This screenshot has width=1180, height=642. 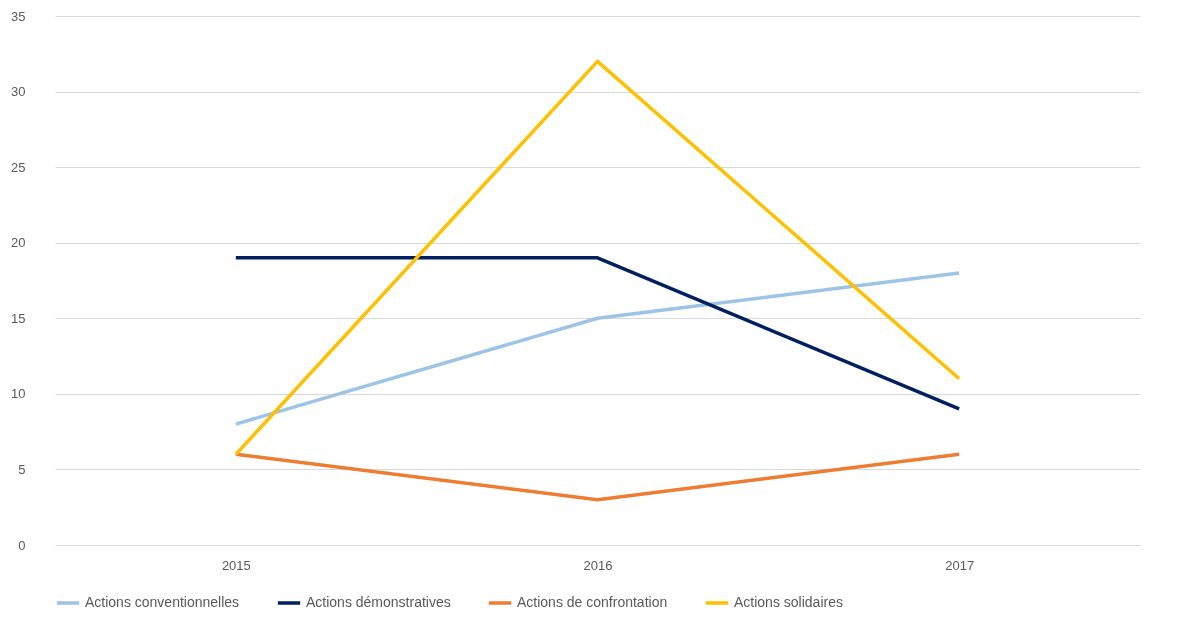 I want to click on y-tick-label: 25, so click(x=18, y=167).